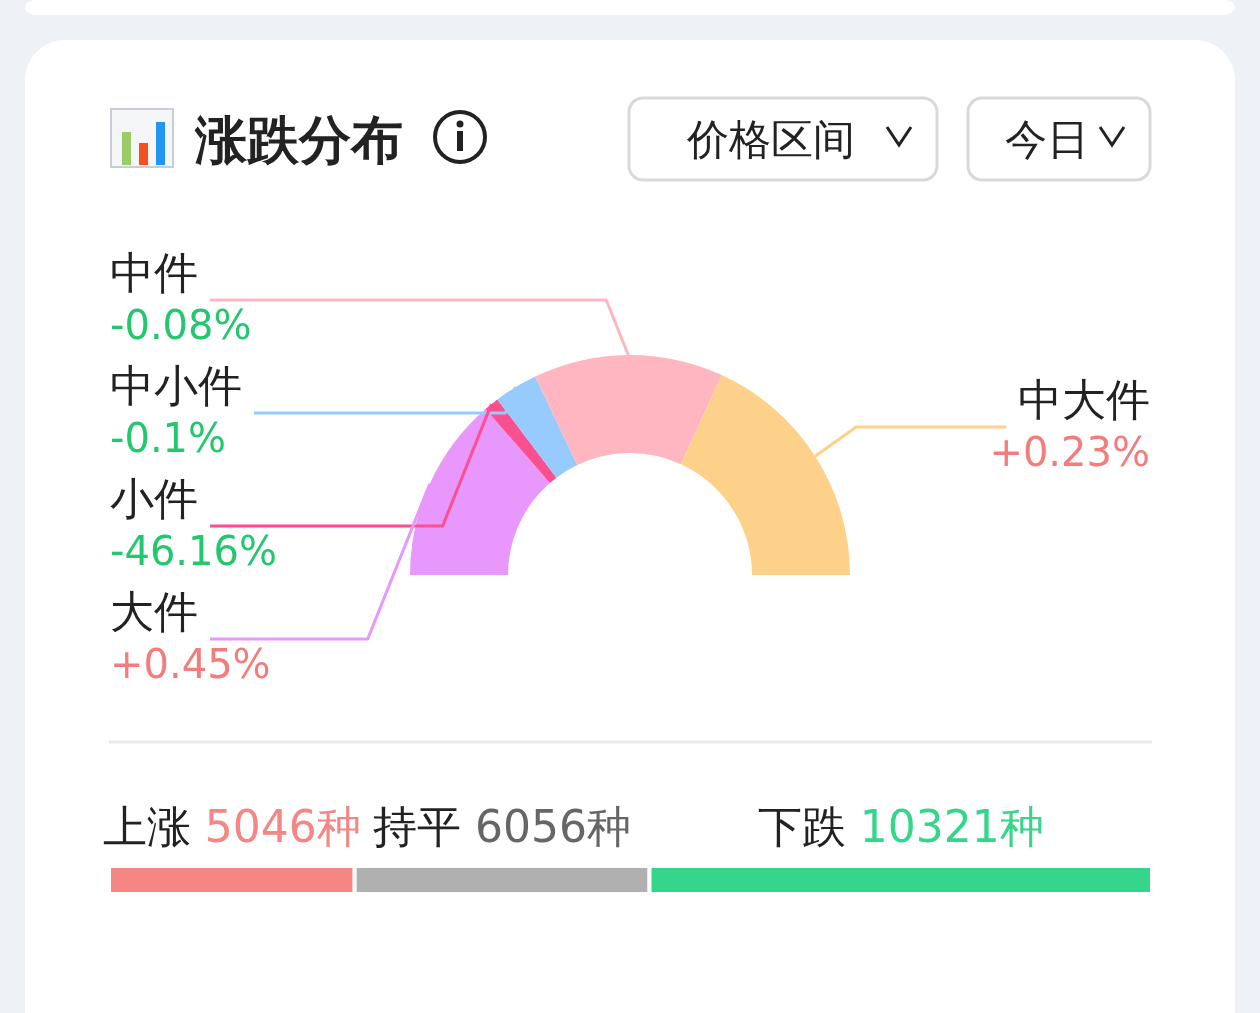  What do you see at coordinates (193, 551) in the screenshot?
I see `text: -46.16%` at bounding box center [193, 551].